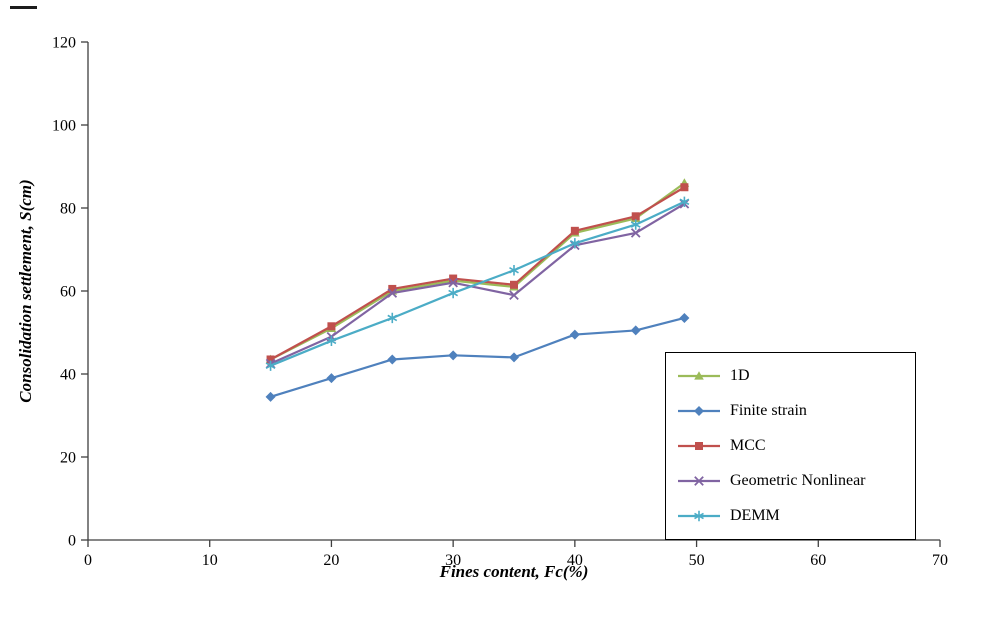  Describe the element at coordinates (331, 560) in the screenshot. I see `x-tick-label: 20` at that location.